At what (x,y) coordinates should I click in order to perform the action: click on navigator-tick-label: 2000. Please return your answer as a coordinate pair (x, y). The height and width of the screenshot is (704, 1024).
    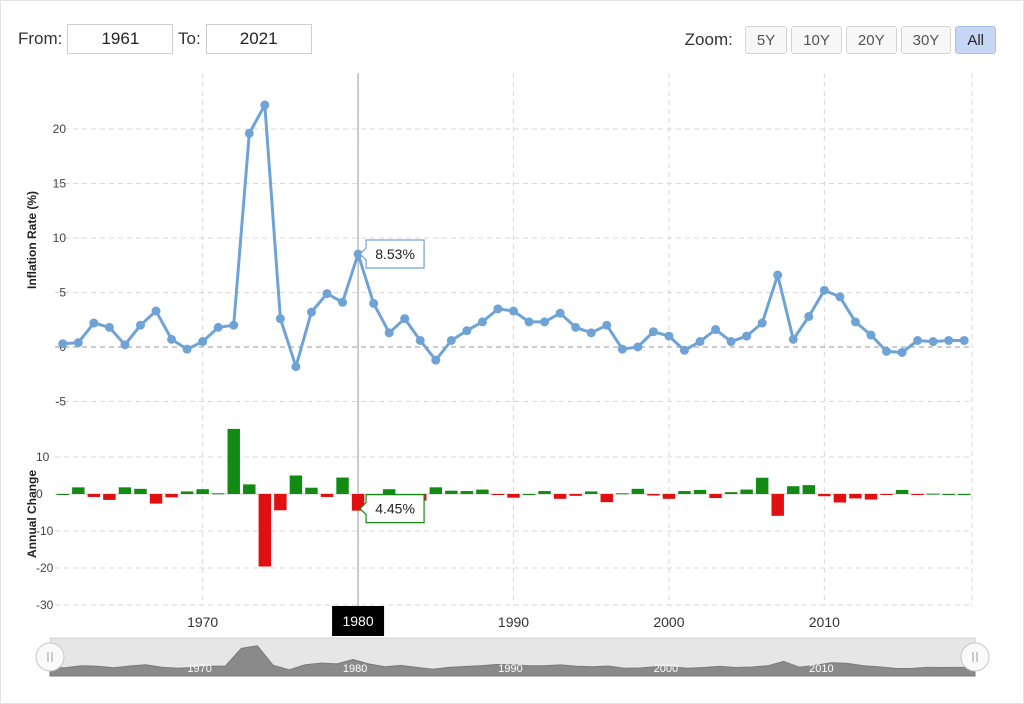
    Looking at the image, I should click on (666, 669).